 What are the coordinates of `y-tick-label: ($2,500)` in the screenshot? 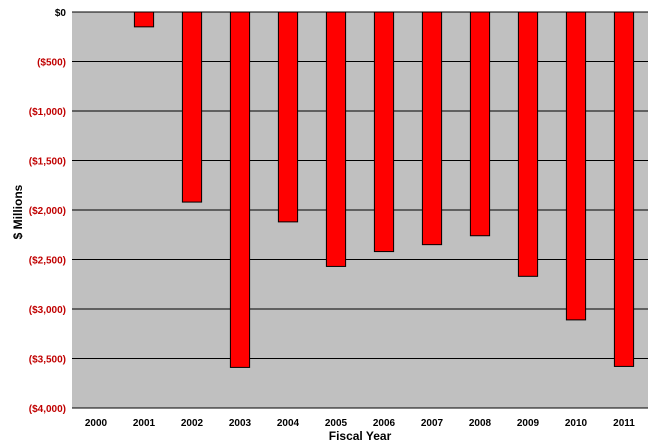 It's located at (47, 261).